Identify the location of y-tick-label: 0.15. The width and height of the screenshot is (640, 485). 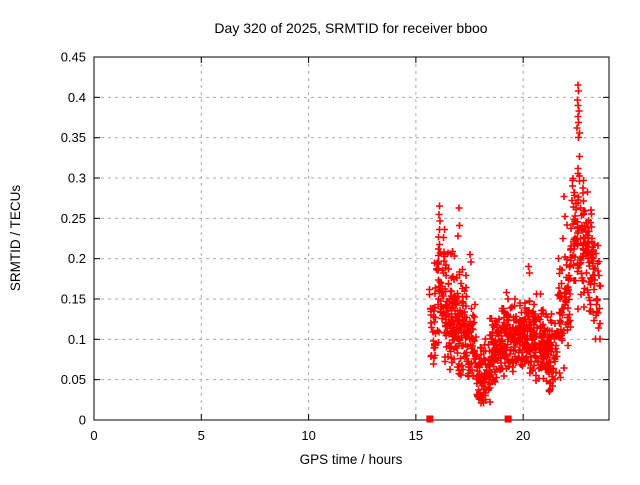
(73, 299).